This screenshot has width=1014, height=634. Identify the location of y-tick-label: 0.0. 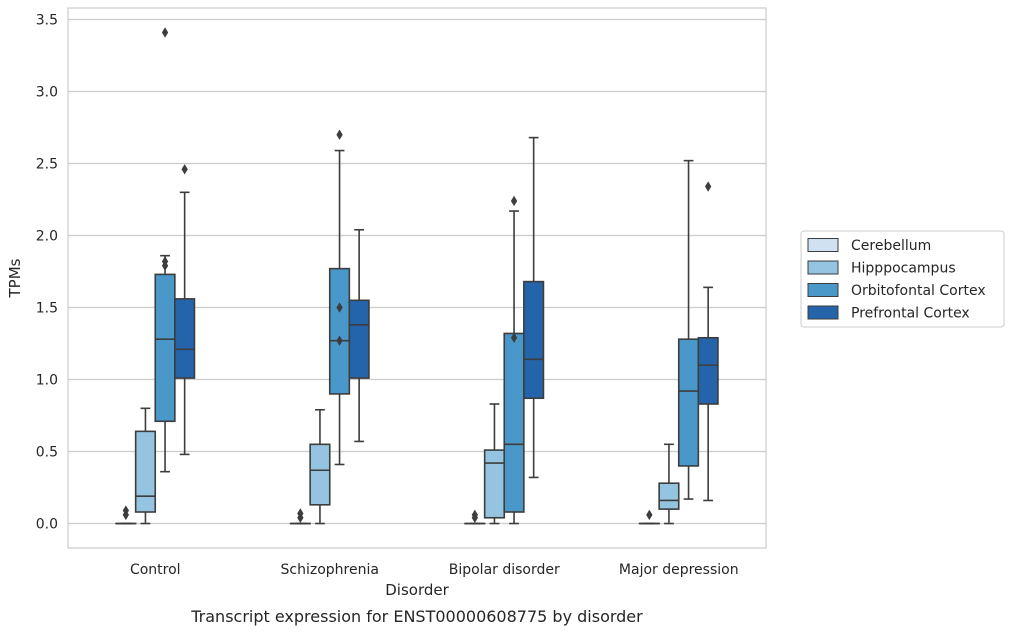
(47, 525).